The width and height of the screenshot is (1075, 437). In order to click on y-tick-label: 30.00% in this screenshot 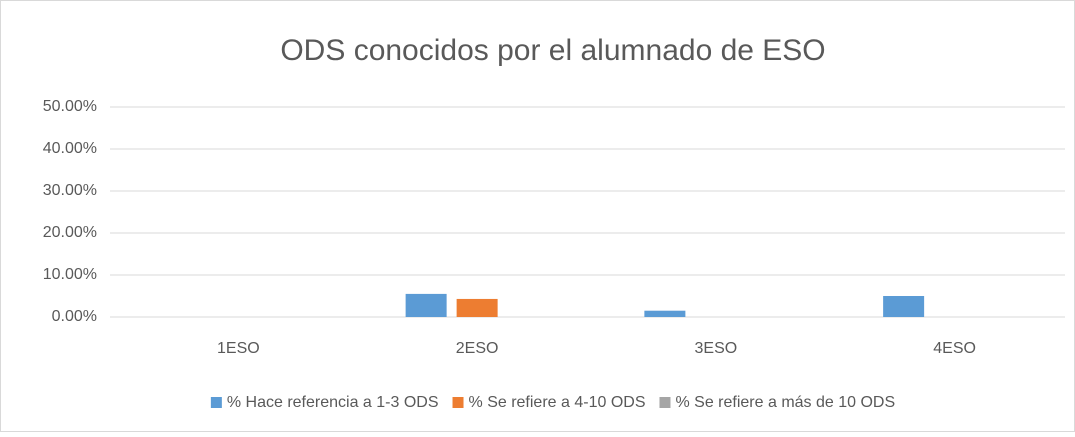, I will do `click(70, 190)`.